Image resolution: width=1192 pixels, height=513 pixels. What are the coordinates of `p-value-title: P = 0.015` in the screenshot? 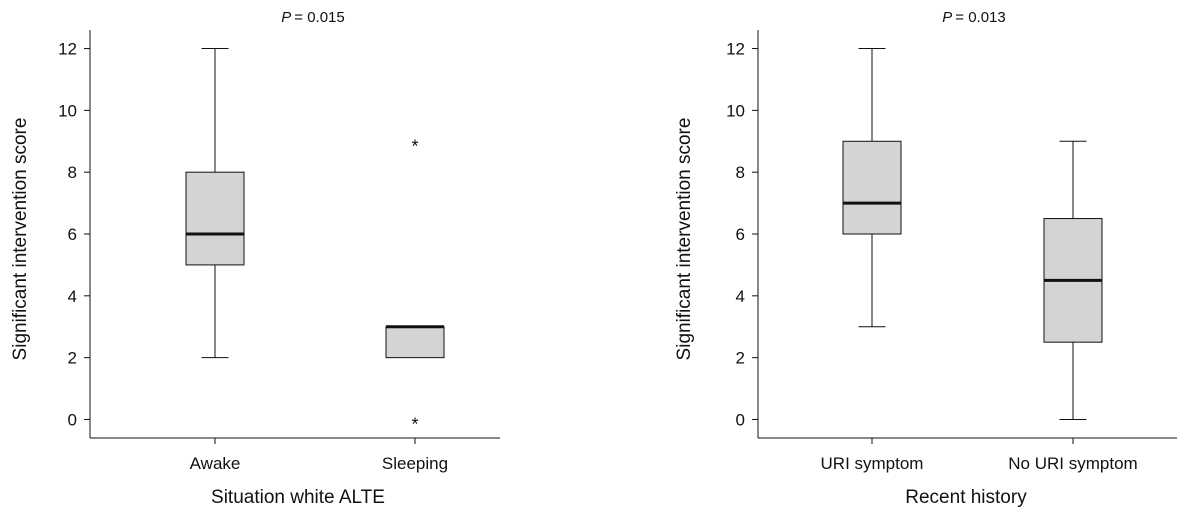 It's located at (312, 17).